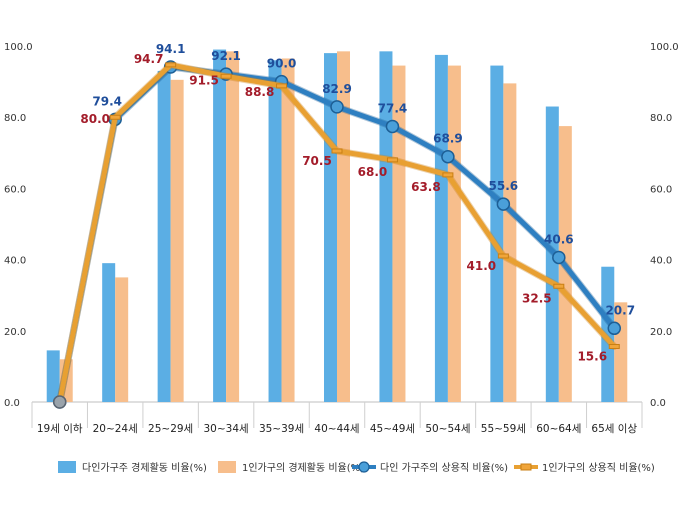 This screenshot has width=680, height=510. Describe the element at coordinates (526, 467) in the screenshot. I see `legend-marker-dash` at that location.